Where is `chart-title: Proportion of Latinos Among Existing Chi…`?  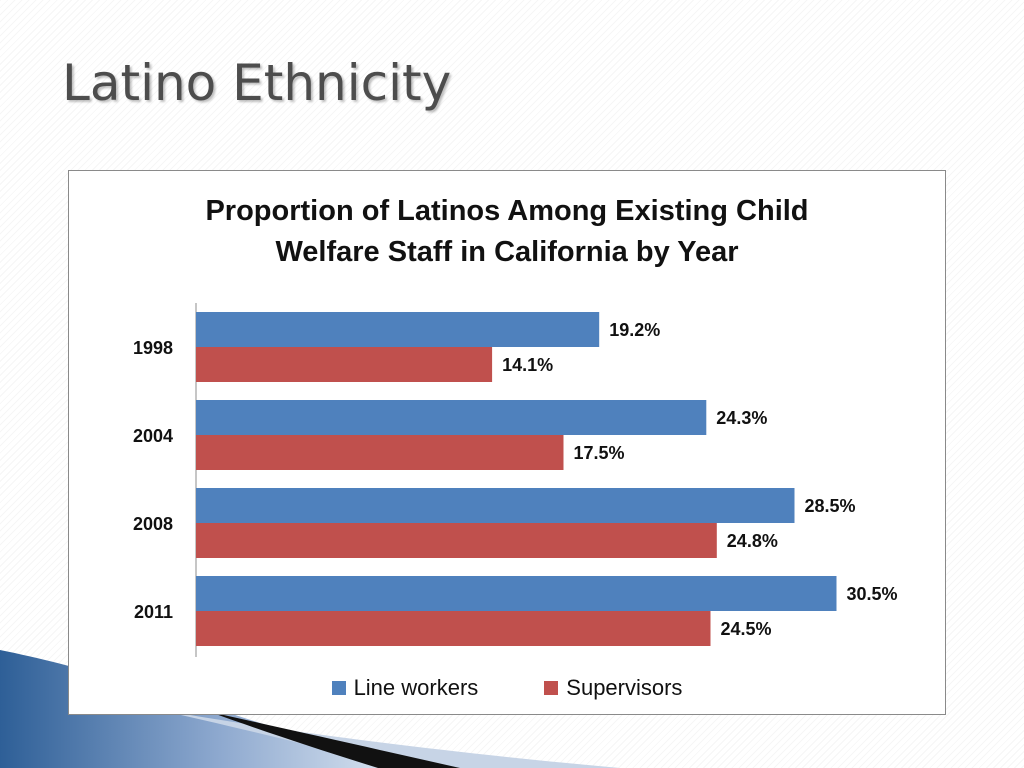
chart-title: Proportion of Latinos Among Existing Chi… is located at coordinates (507, 232).